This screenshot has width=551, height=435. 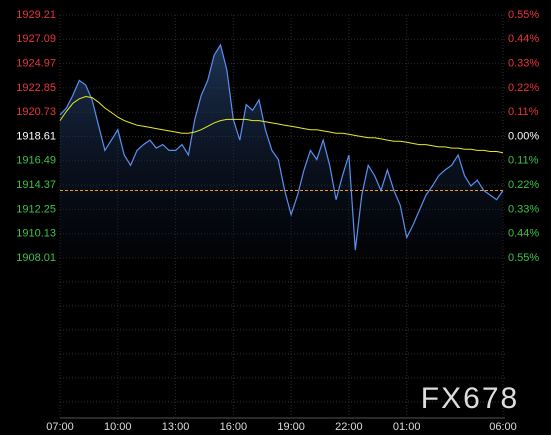 I want to click on x-tick-label: 19:00, so click(x=291, y=427).